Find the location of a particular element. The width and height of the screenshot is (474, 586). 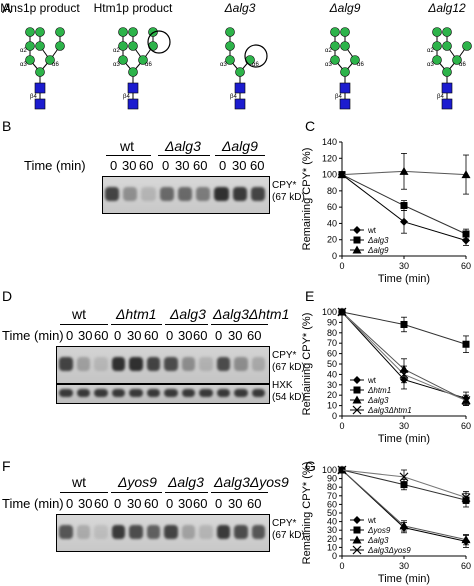

panel-b-group-line-alg3 is located at coordinates (184, 155).